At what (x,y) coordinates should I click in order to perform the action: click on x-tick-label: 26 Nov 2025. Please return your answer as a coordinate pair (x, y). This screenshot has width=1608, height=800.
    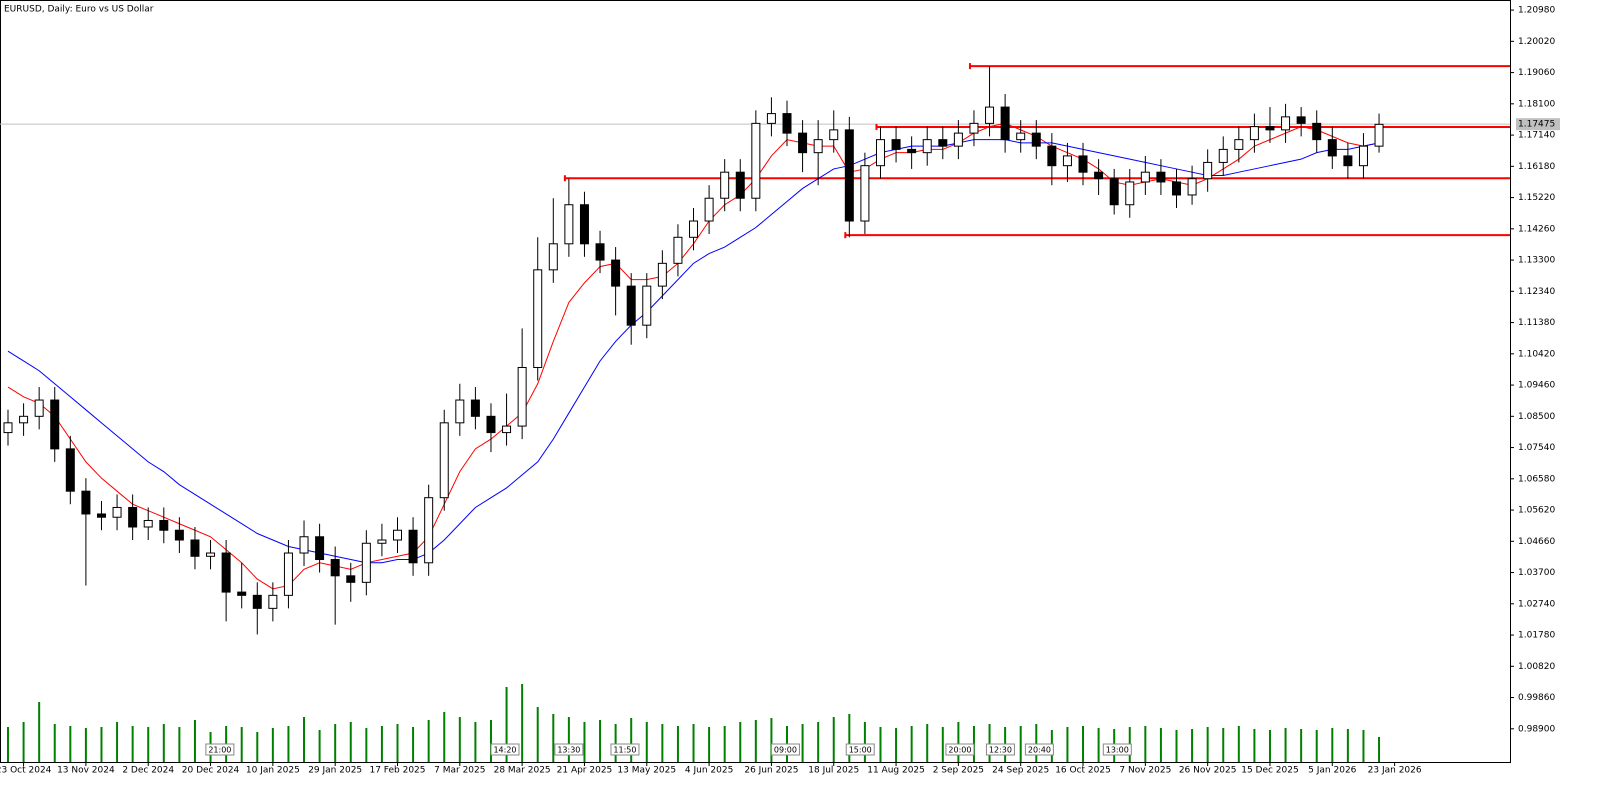
    Looking at the image, I should click on (1208, 771).